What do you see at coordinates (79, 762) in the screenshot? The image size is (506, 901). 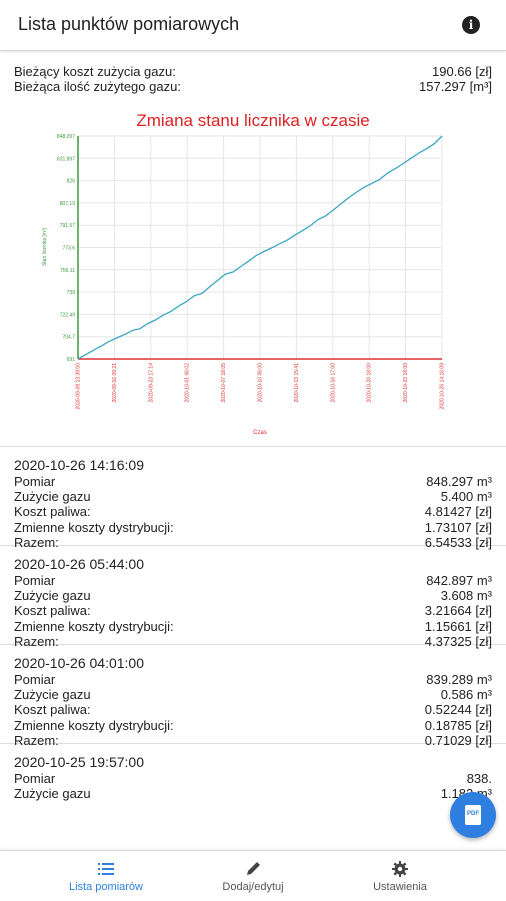 I see `entry-timestamp: 2020-10-25 19:57:00` at bounding box center [79, 762].